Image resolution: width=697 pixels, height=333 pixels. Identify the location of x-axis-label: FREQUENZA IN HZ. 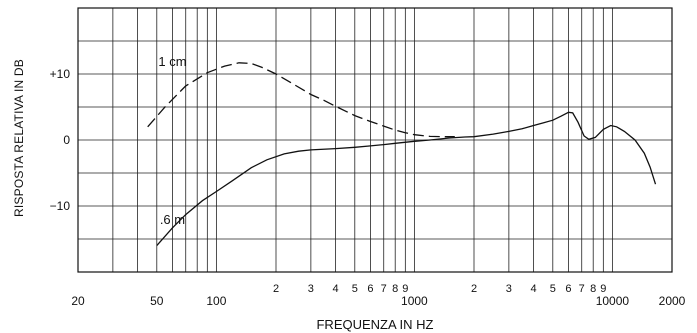
(374, 324).